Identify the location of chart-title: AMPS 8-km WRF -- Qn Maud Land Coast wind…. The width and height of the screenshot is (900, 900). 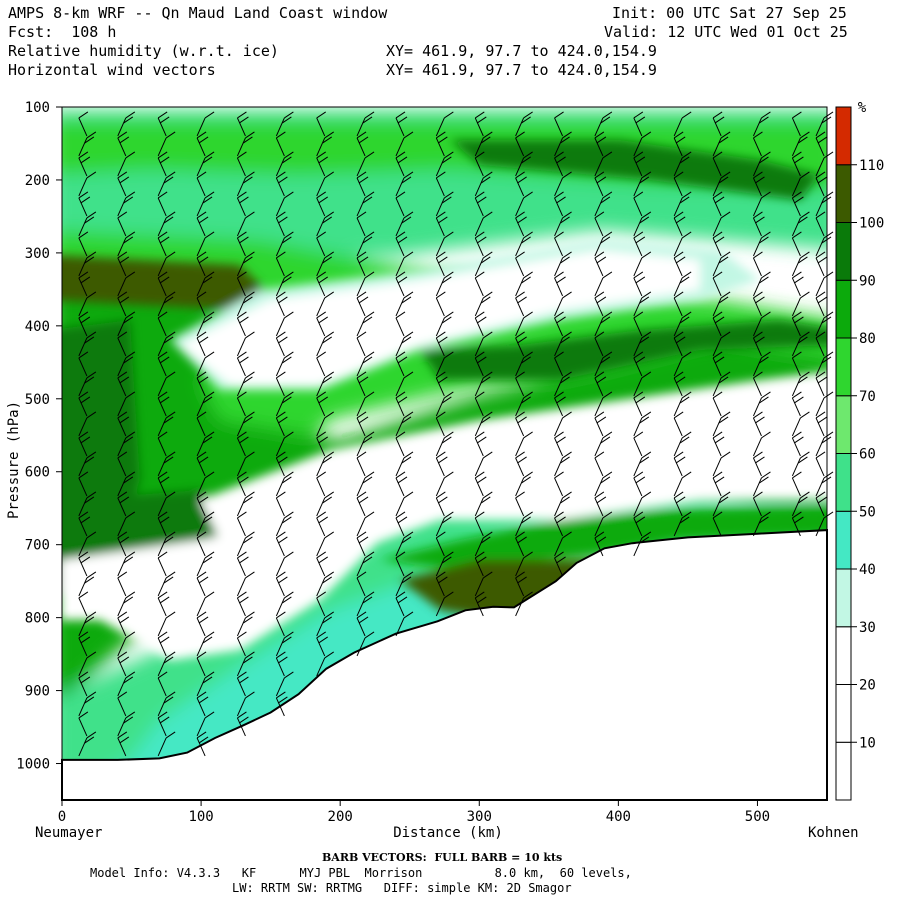
(198, 13).